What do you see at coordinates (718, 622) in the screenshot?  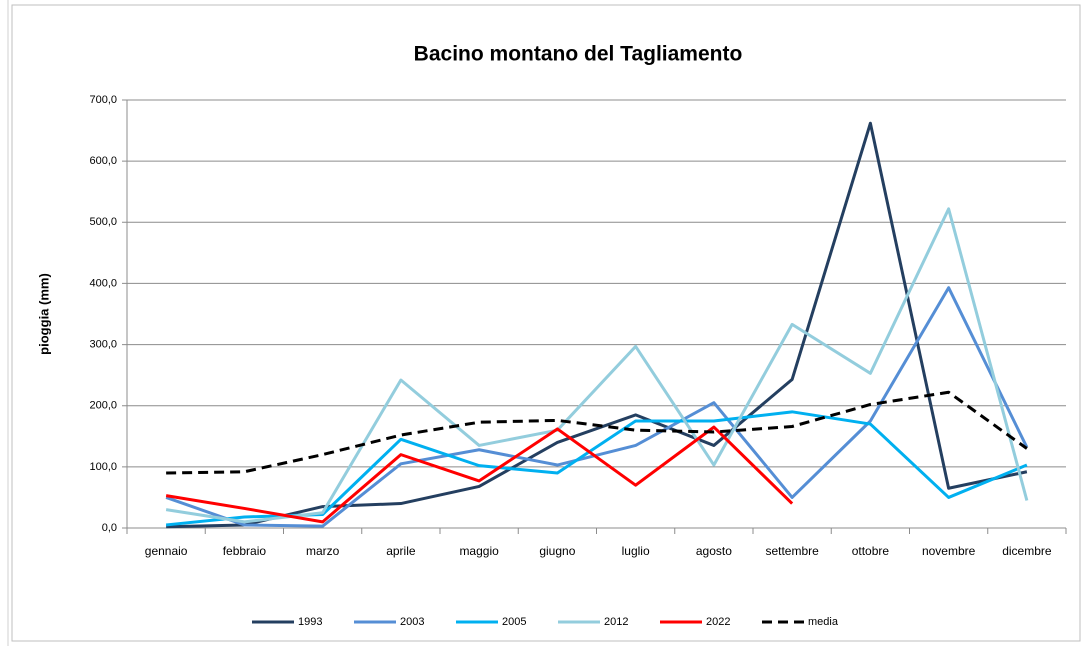 I see `legend-label: 2022` at bounding box center [718, 622].